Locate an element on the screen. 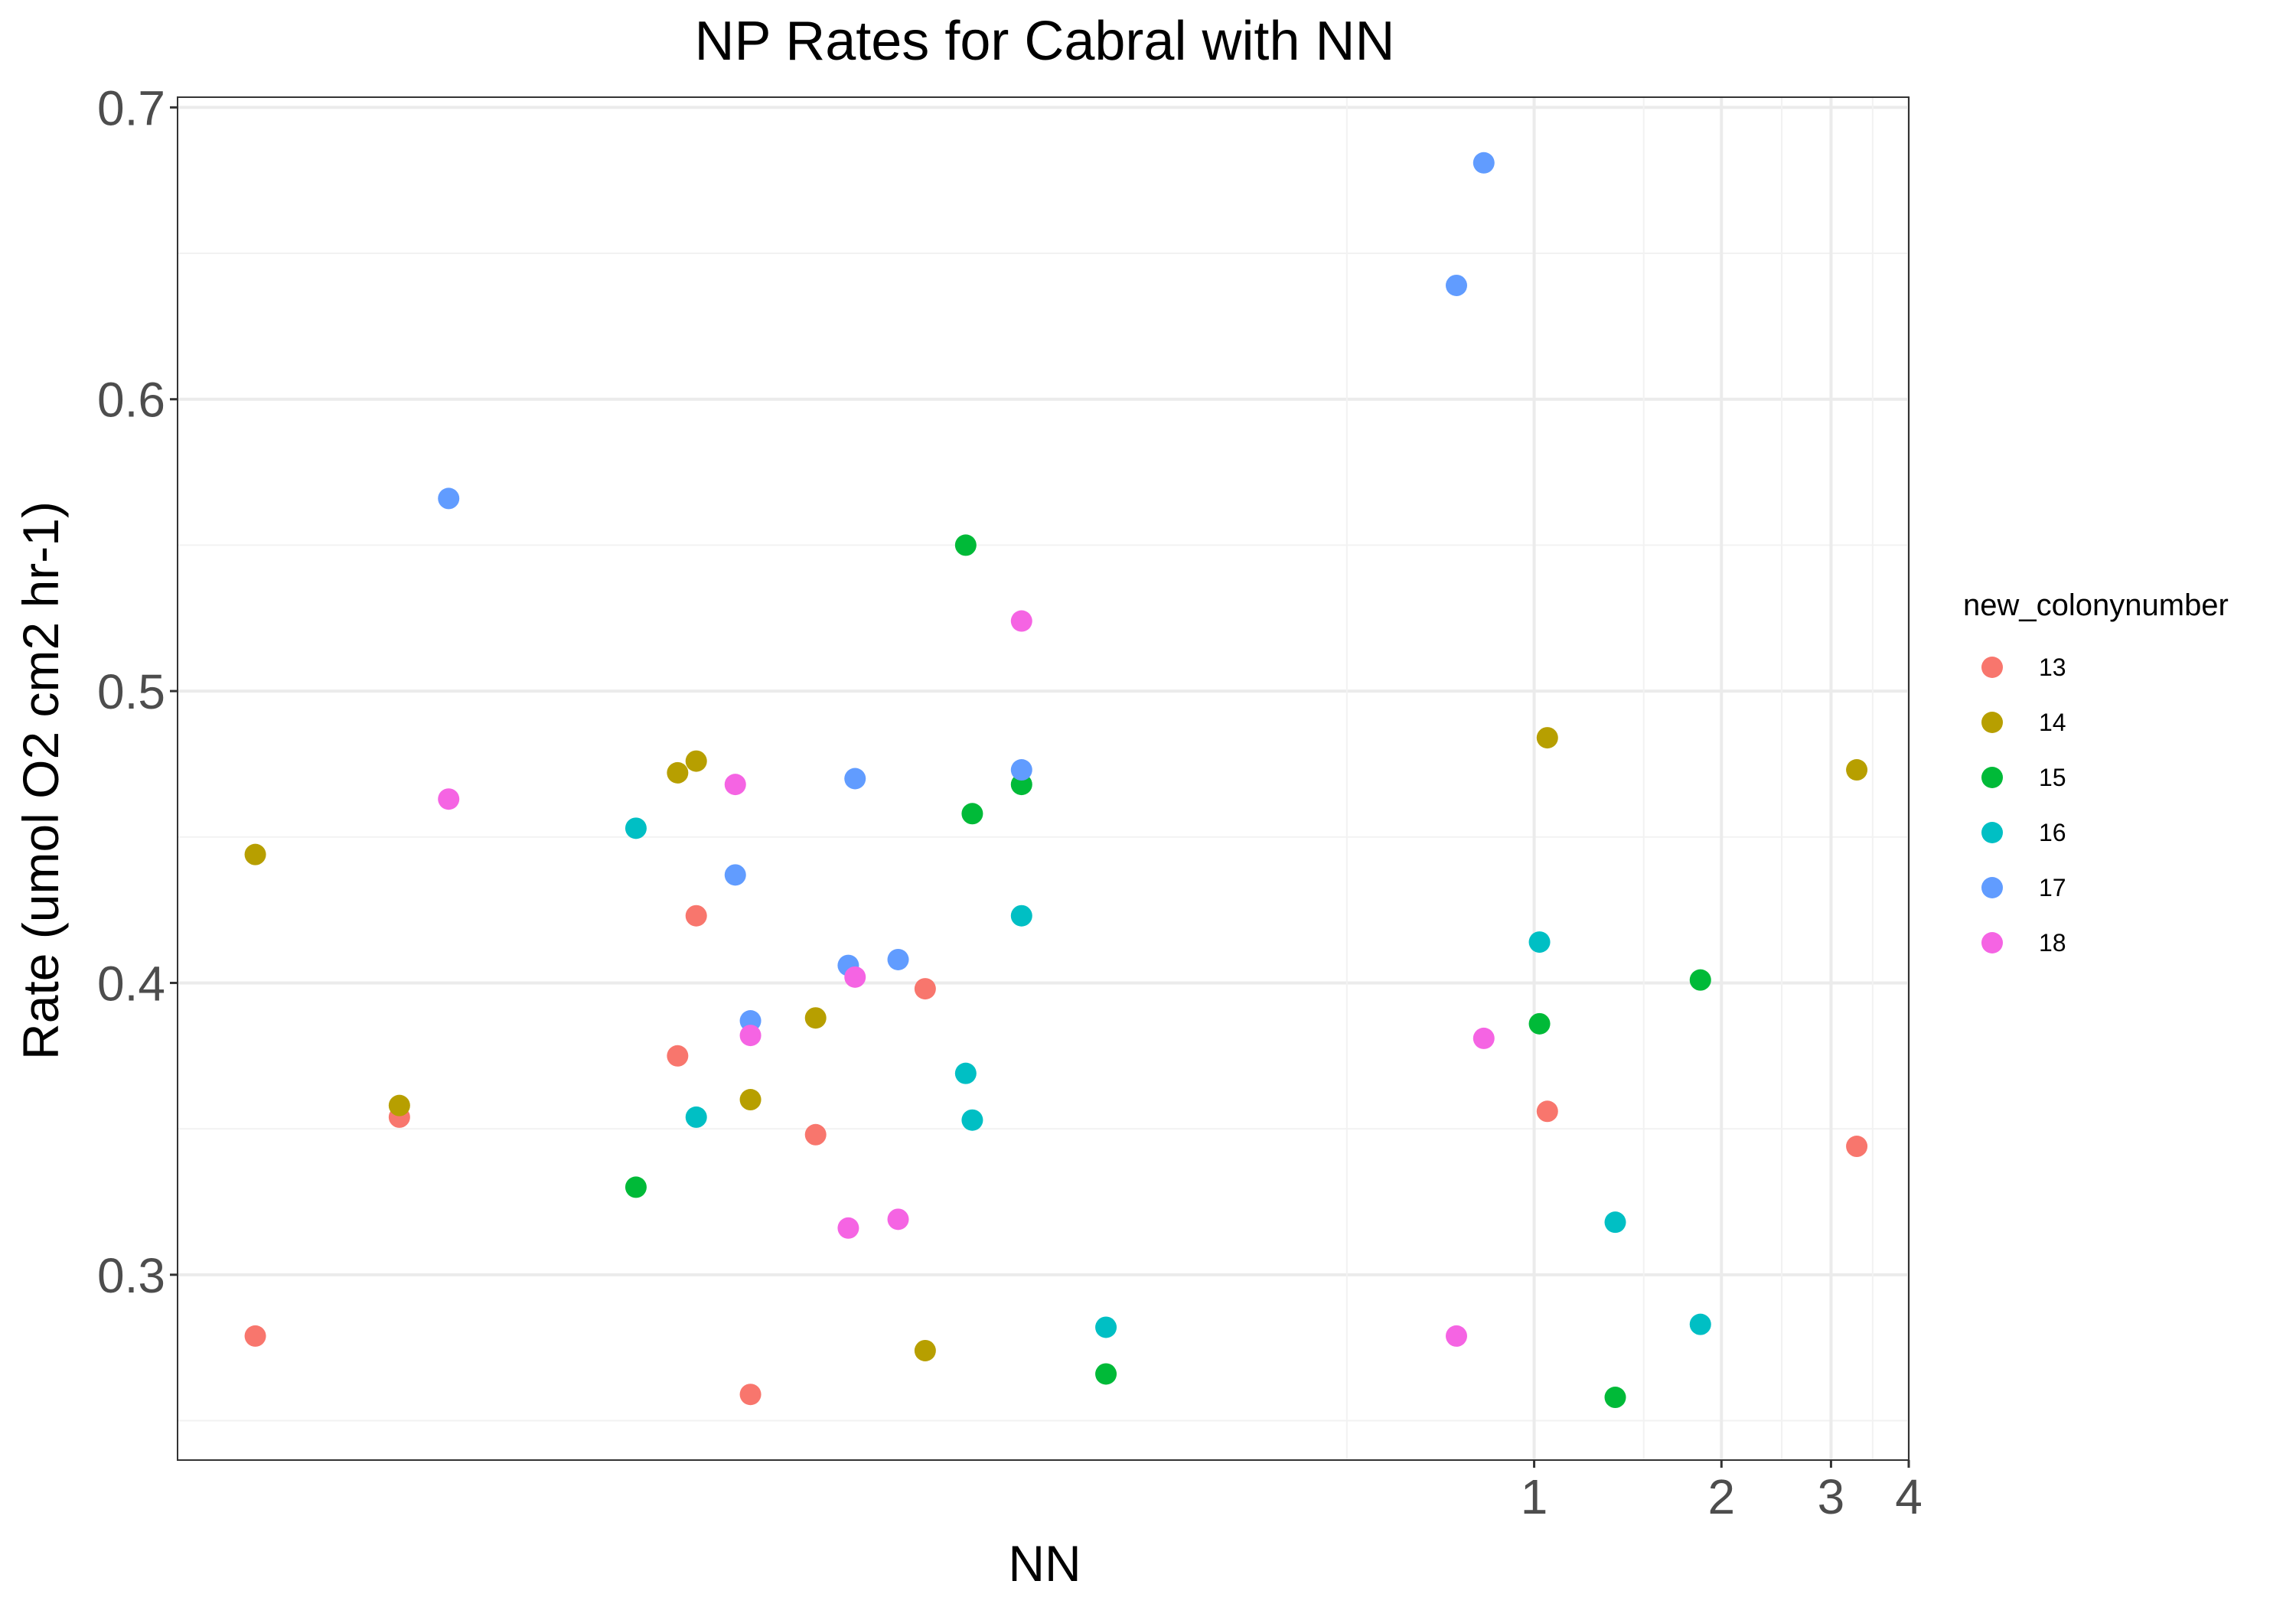 The width and height of the screenshot is (2296, 1607). x-axis-title: NN is located at coordinates (1044, 1563).